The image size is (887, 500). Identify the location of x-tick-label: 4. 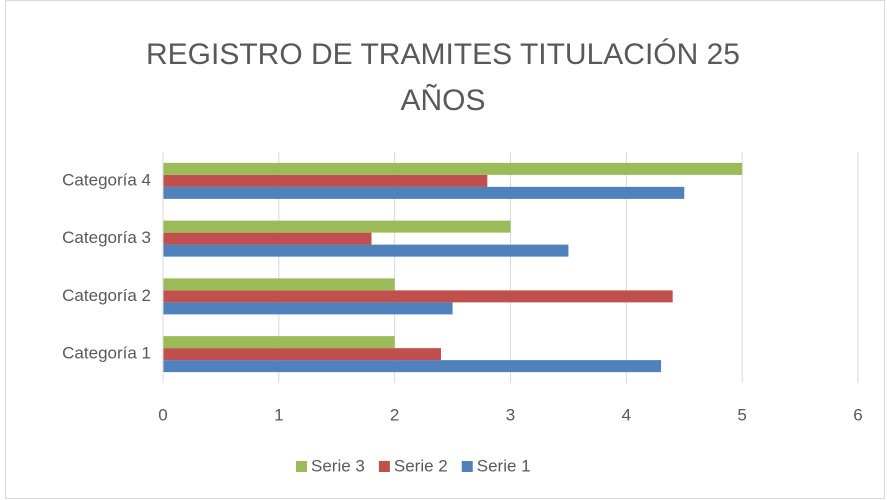
(626, 414).